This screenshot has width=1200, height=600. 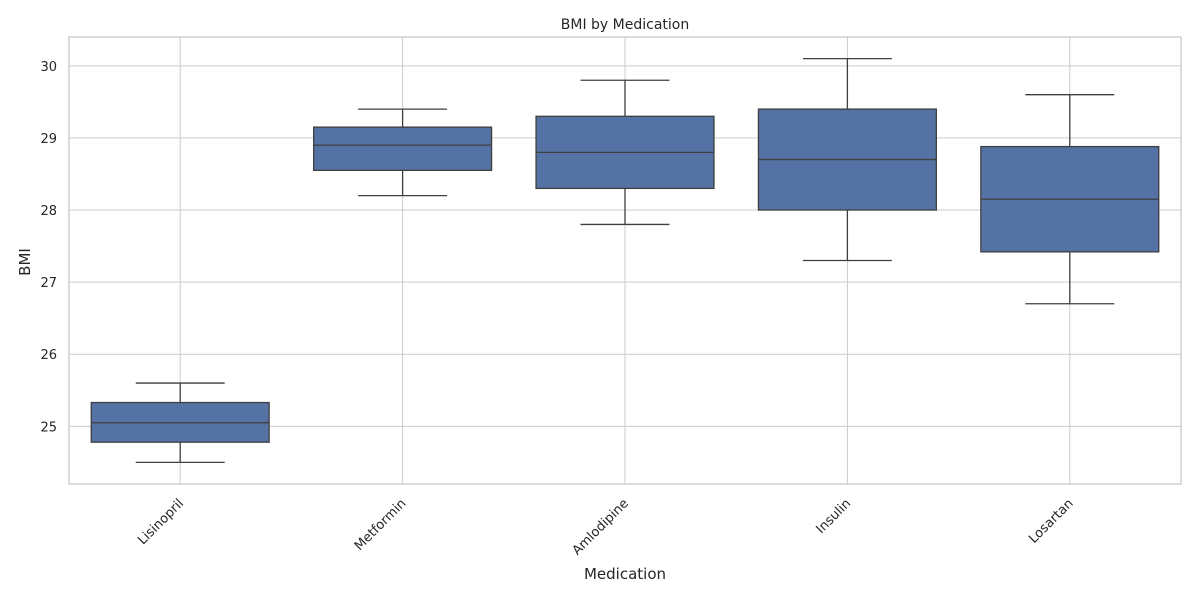 I want to click on iqr-box, so click(x=402, y=149).